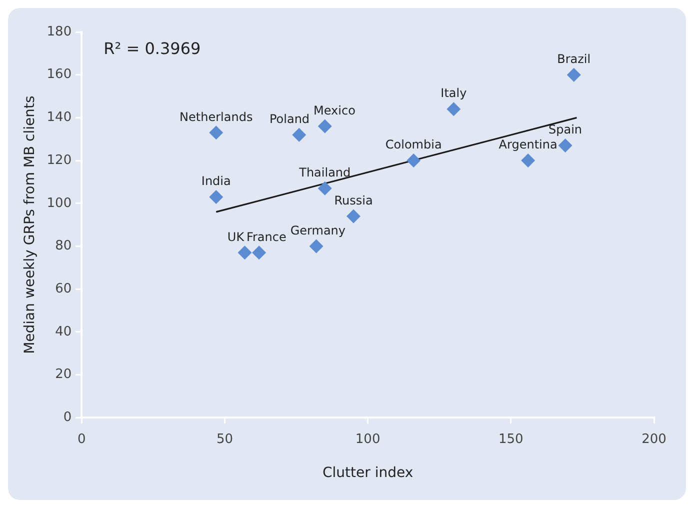 The image size is (694, 508). I want to click on annotation: Poland, so click(289, 119).